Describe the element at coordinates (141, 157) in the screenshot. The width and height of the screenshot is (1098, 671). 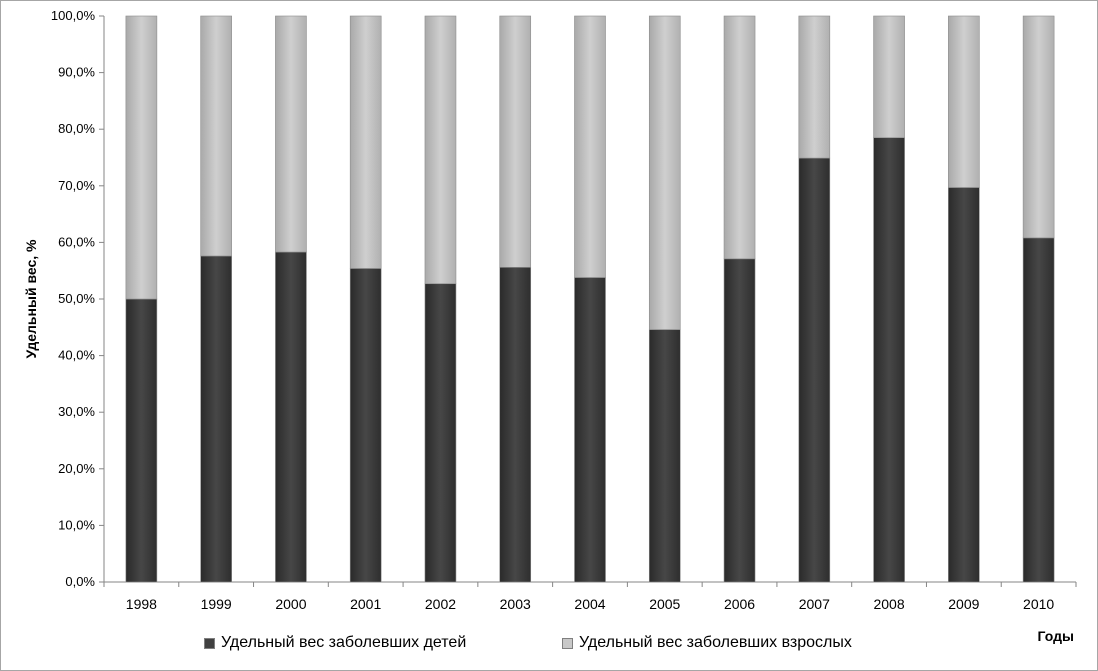
I see `bar-adults-1998` at that location.